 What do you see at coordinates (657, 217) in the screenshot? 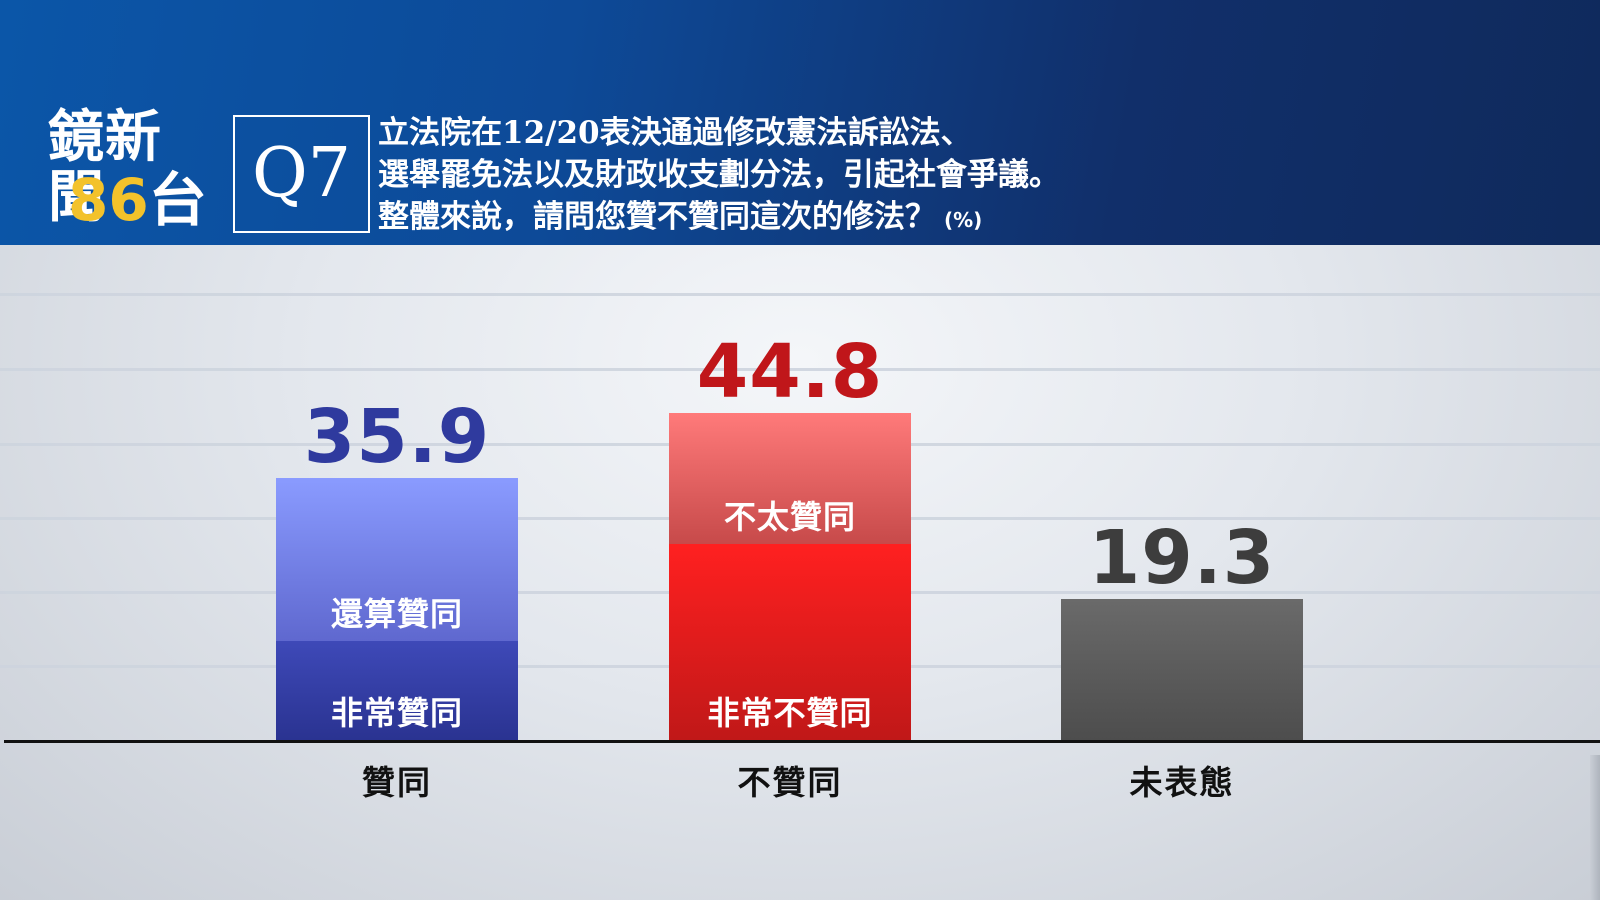
I see `question-line-text: 整體來說，請問您贊不贊同這次的修法？` at bounding box center [657, 217].